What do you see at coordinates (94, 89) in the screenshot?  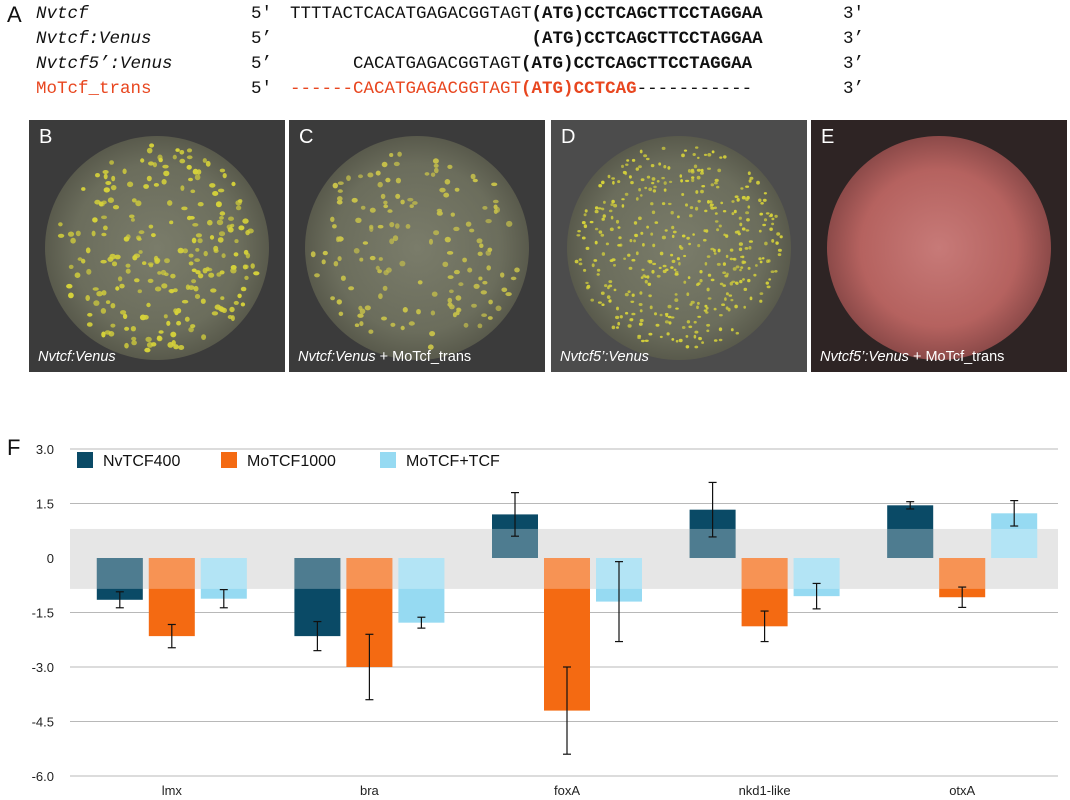 I see `sequence-name: MoTcf_trans` at bounding box center [94, 89].